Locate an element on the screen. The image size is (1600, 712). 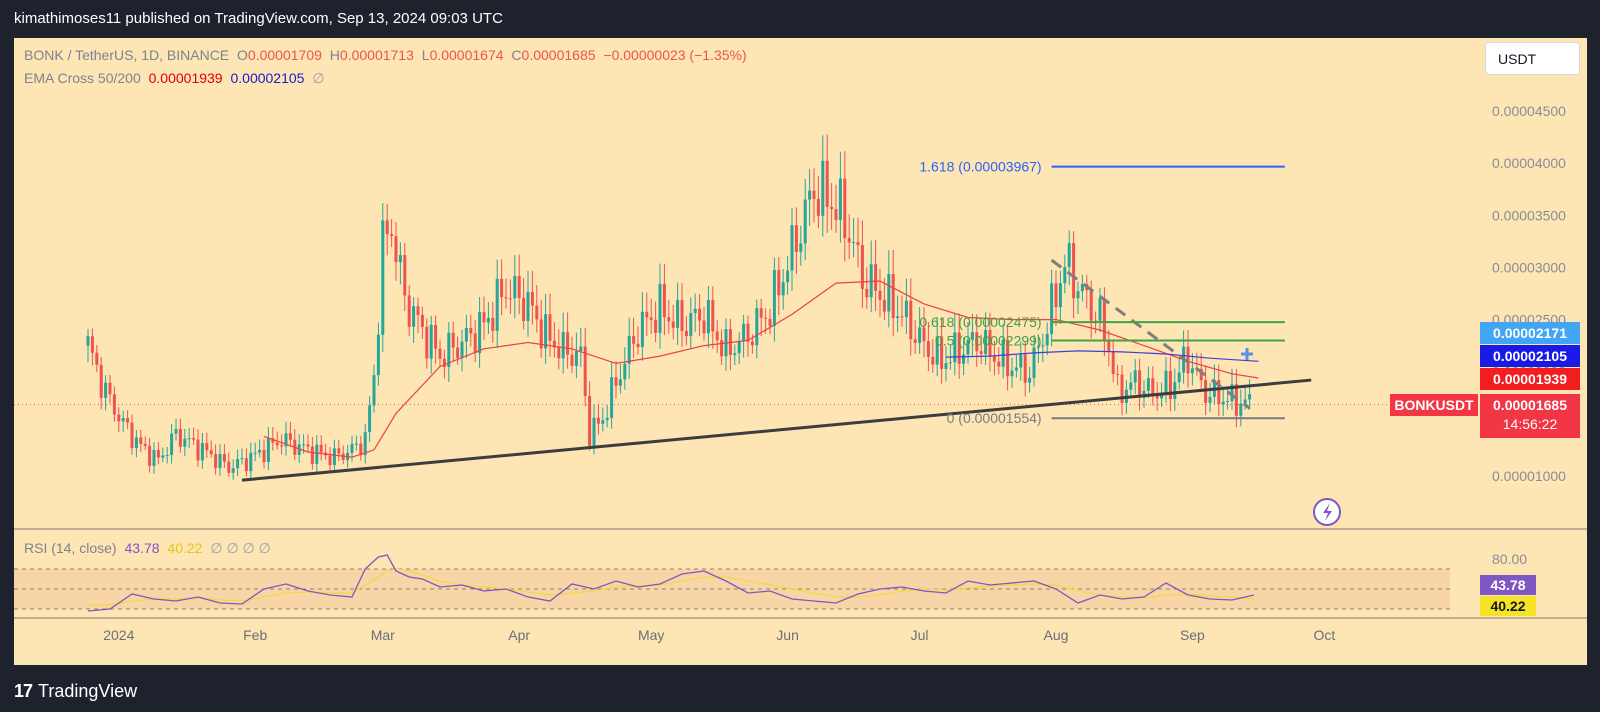
change-value: −0.00000023 (−1.35%) is located at coordinates (675, 55).